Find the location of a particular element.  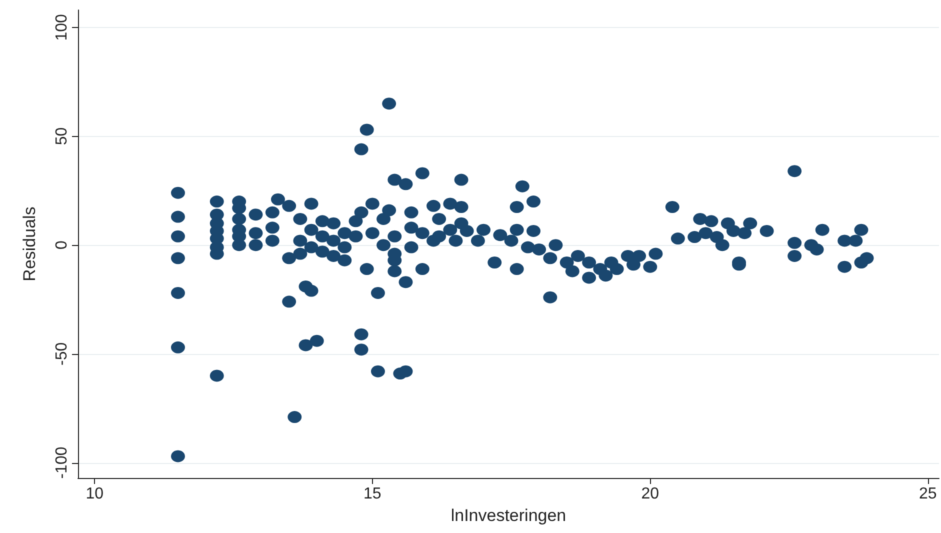

y-axis-title: Residuals is located at coordinates (29, 244).